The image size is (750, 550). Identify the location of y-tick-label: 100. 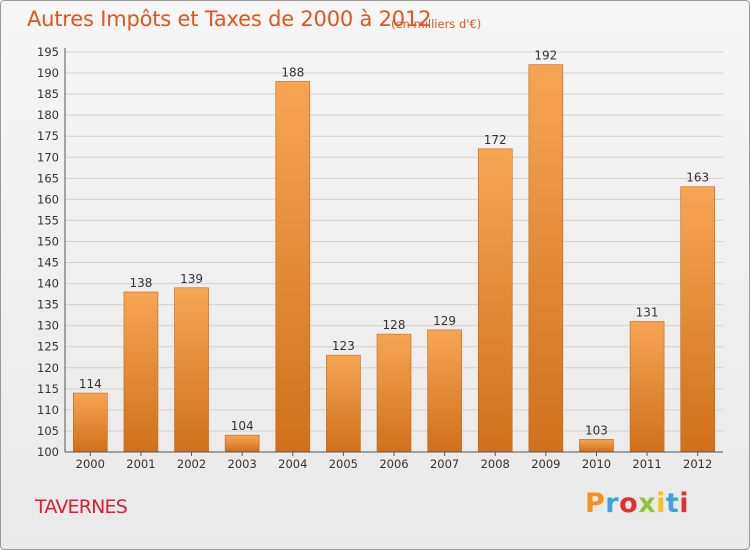
(48, 452).